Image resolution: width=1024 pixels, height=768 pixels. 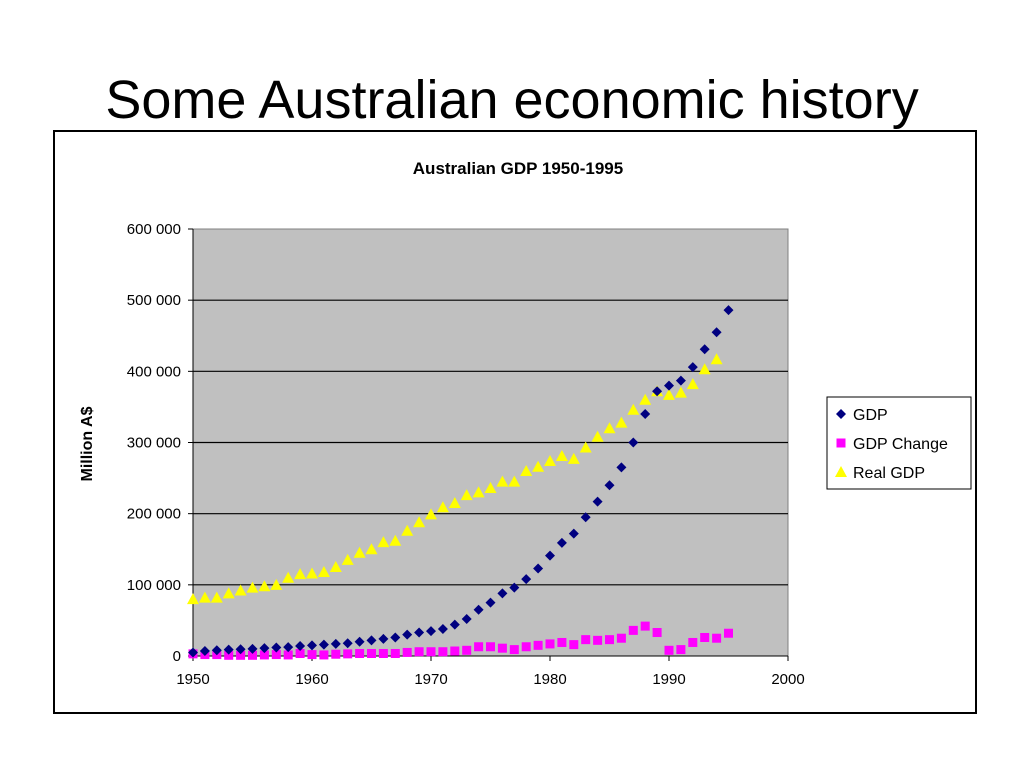 I want to click on slide-title: Some Australian economic history, so click(x=512, y=100).